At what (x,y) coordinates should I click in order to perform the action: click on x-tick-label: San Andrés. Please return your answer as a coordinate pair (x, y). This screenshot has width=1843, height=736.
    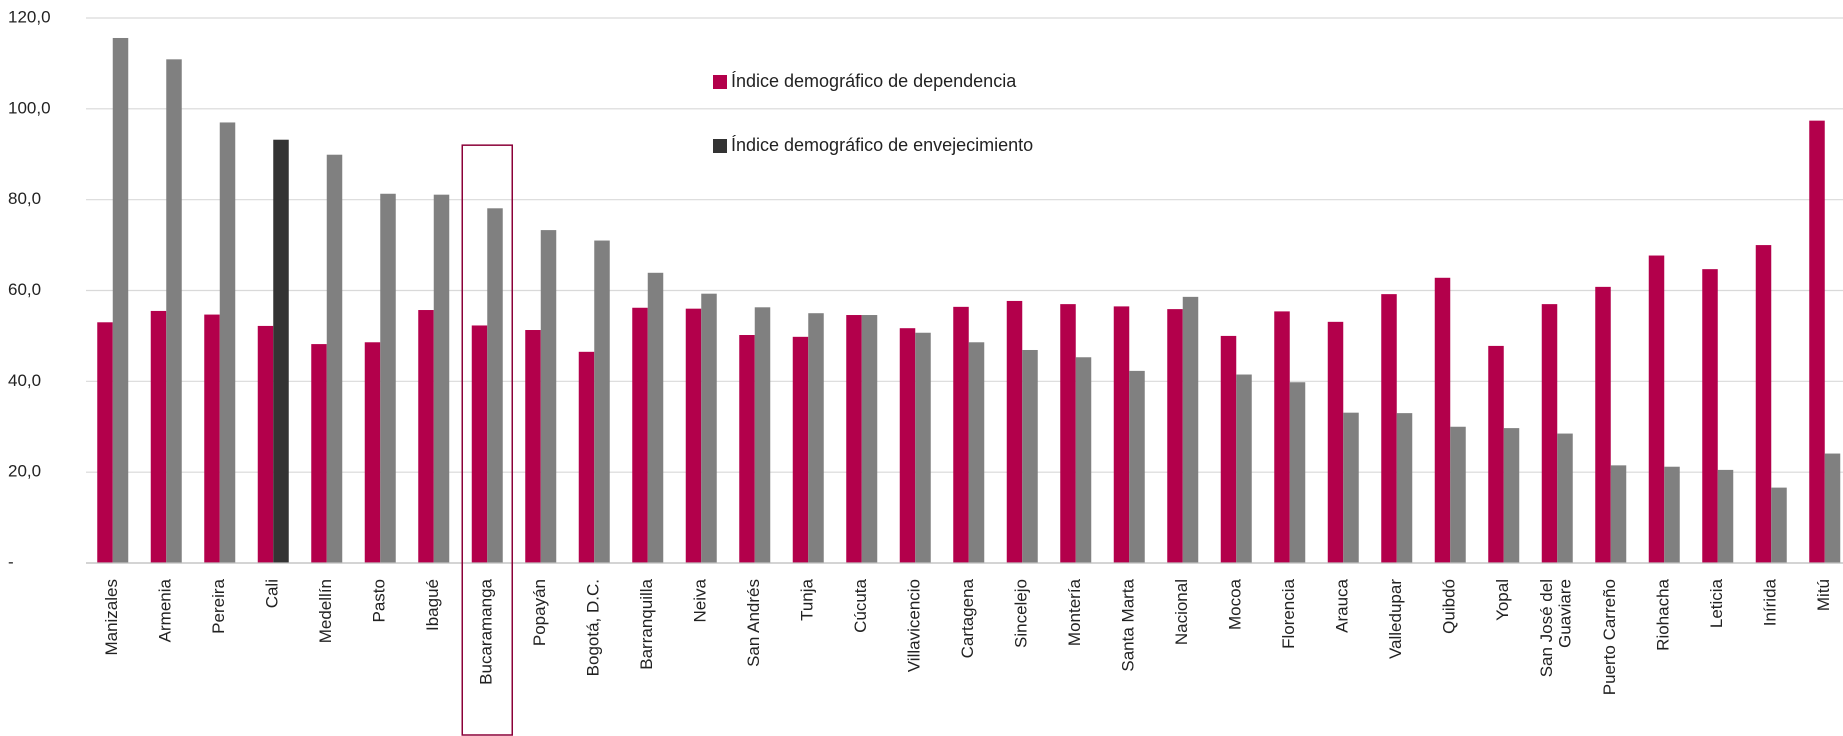
    Looking at the image, I should click on (753, 623).